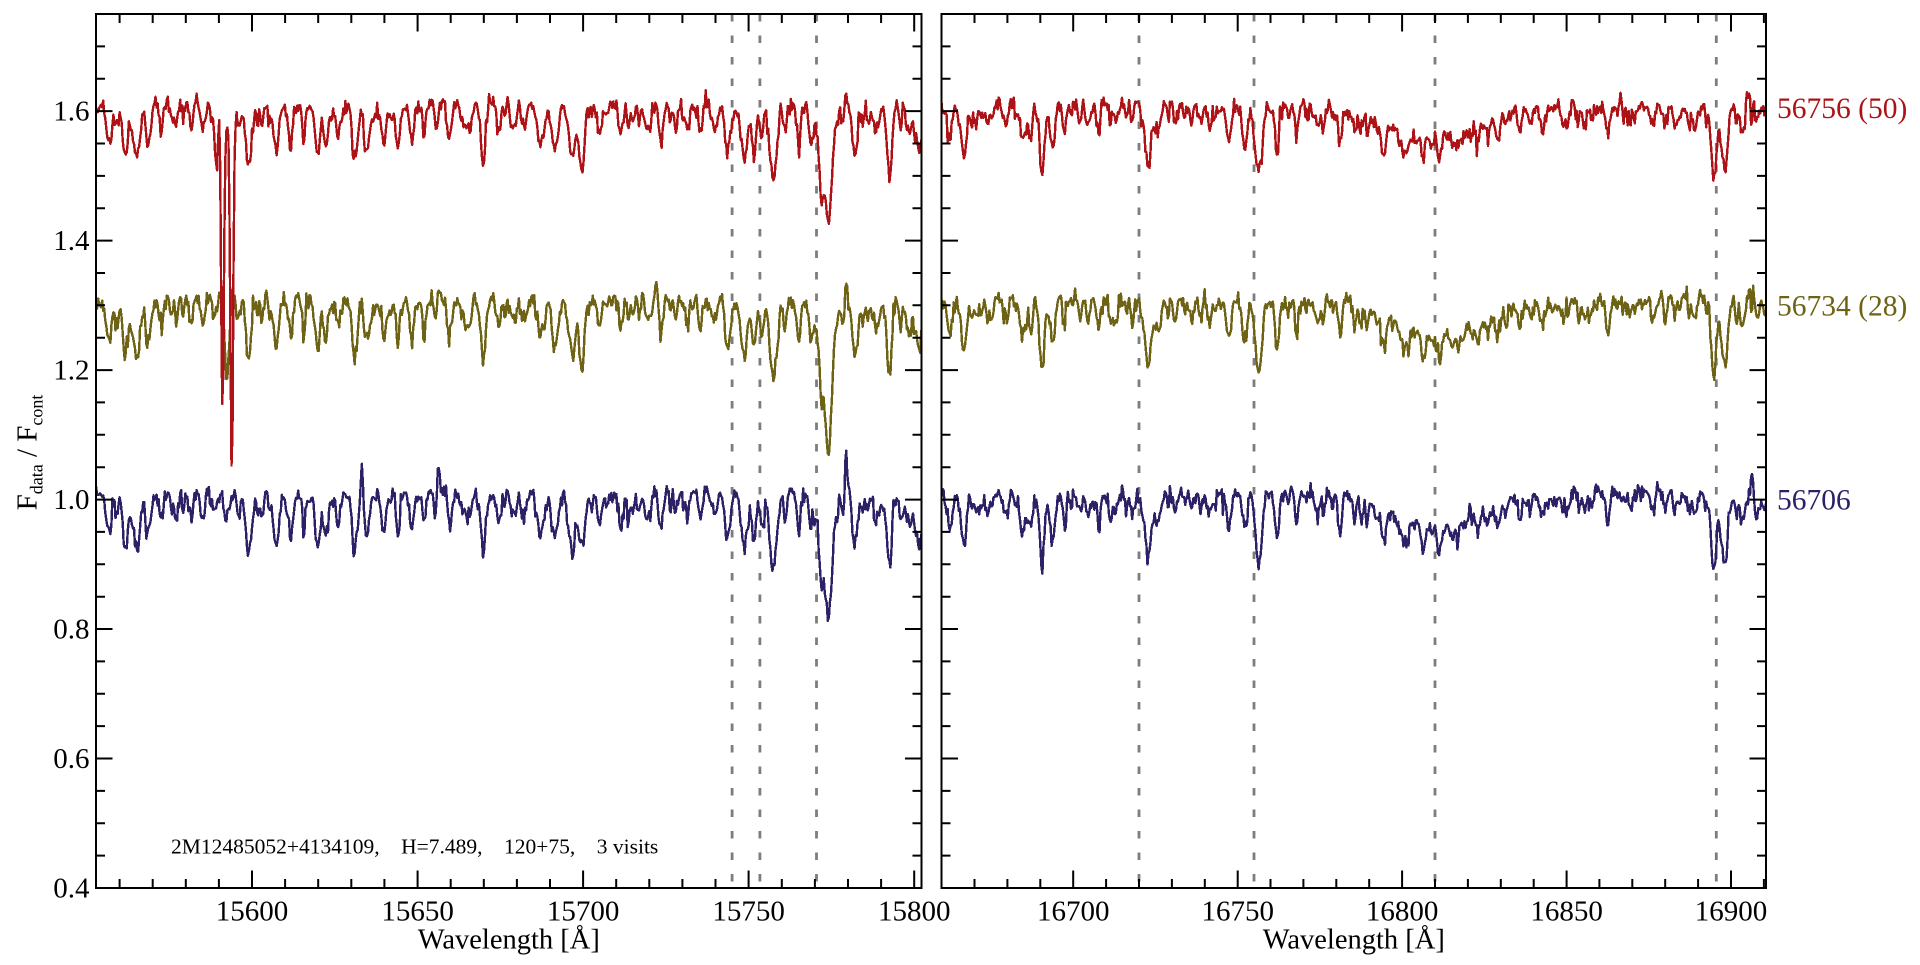  What do you see at coordinates (71, 889) in the screenshot?
I see `svg-text: 0.4` at bounding box center [71, 889].